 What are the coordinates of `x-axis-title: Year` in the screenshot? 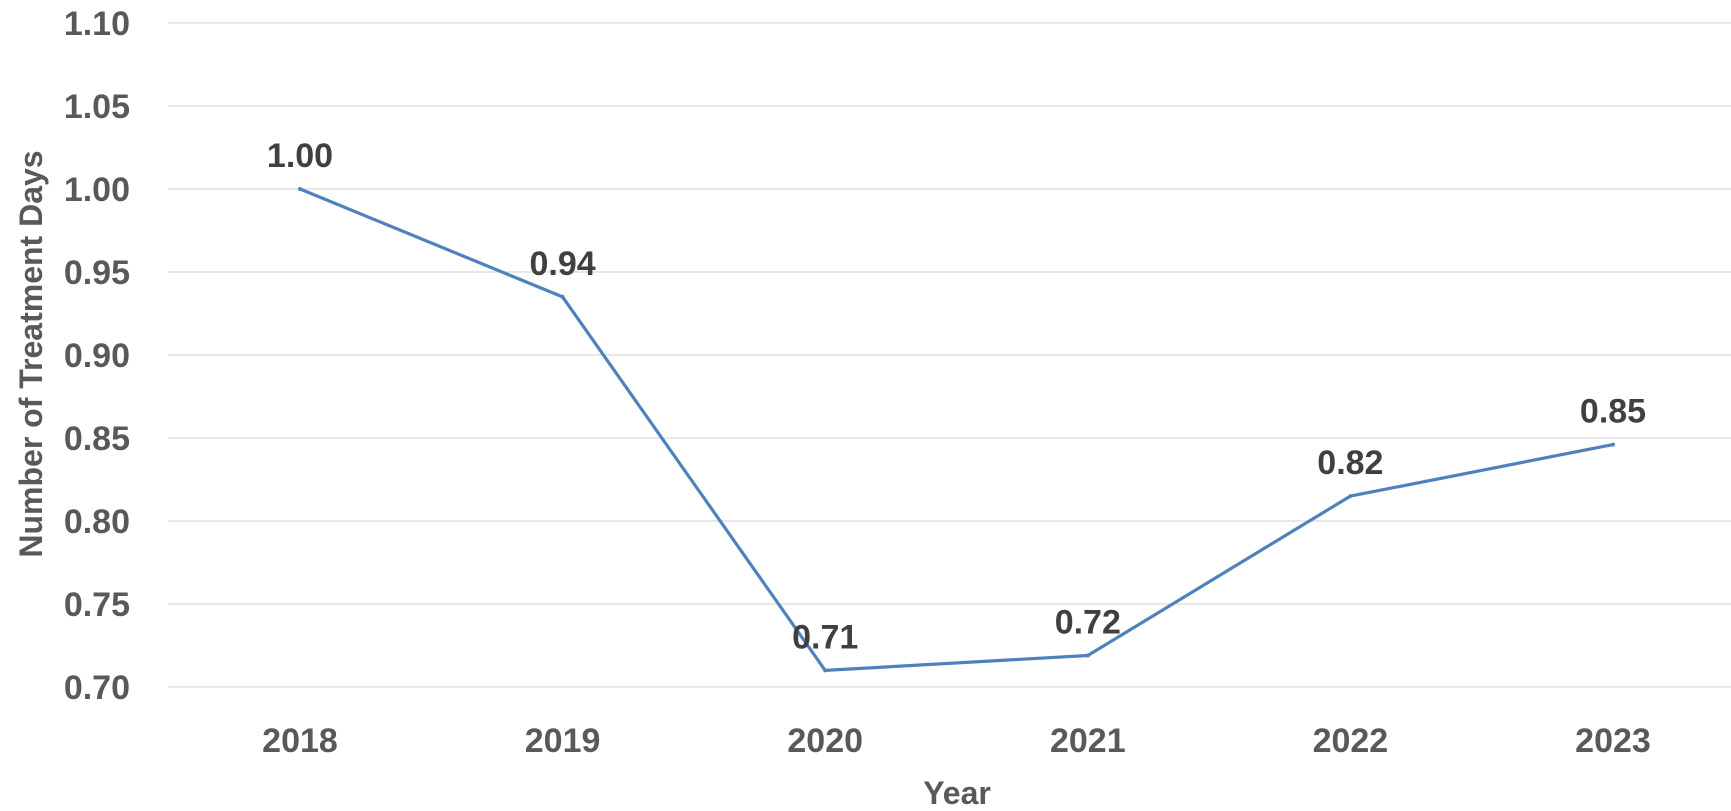 It's located at (957, 793).